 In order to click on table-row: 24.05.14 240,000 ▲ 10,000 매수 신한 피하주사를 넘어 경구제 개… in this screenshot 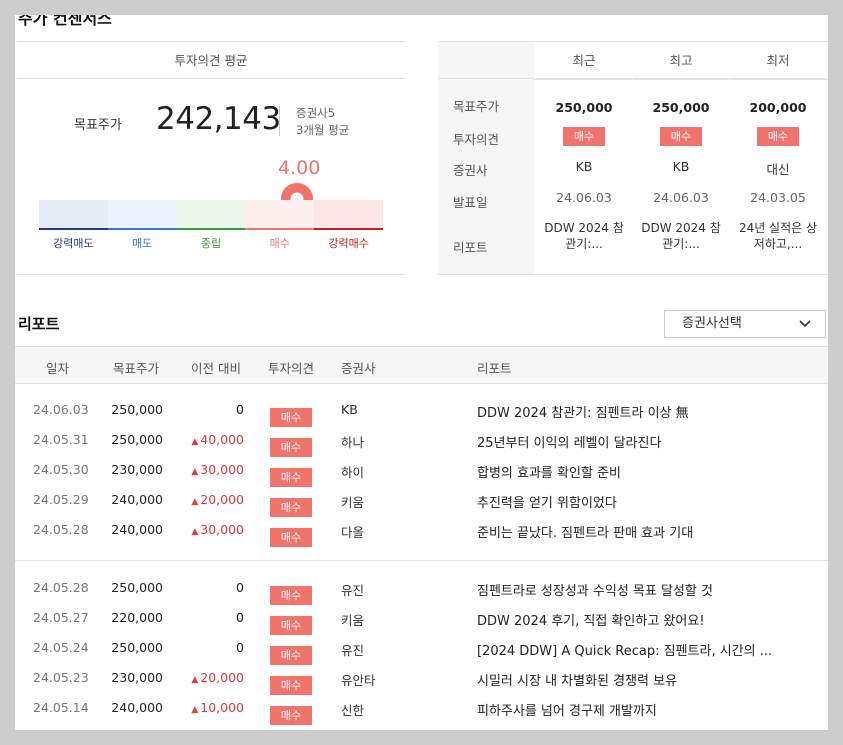, I will do `click(421, 709)`.